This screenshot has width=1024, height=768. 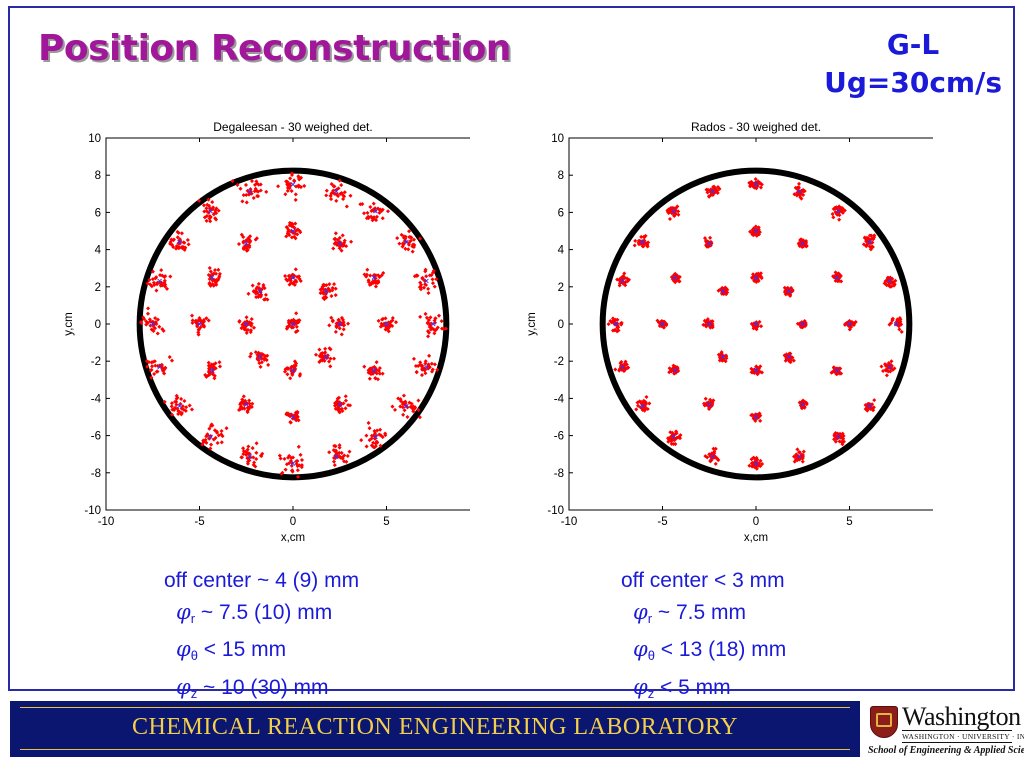 What do you see at coordinates (650, 618) in the screenshot?
I see `phi-sub-r: r` at bounding box center [650, 618].